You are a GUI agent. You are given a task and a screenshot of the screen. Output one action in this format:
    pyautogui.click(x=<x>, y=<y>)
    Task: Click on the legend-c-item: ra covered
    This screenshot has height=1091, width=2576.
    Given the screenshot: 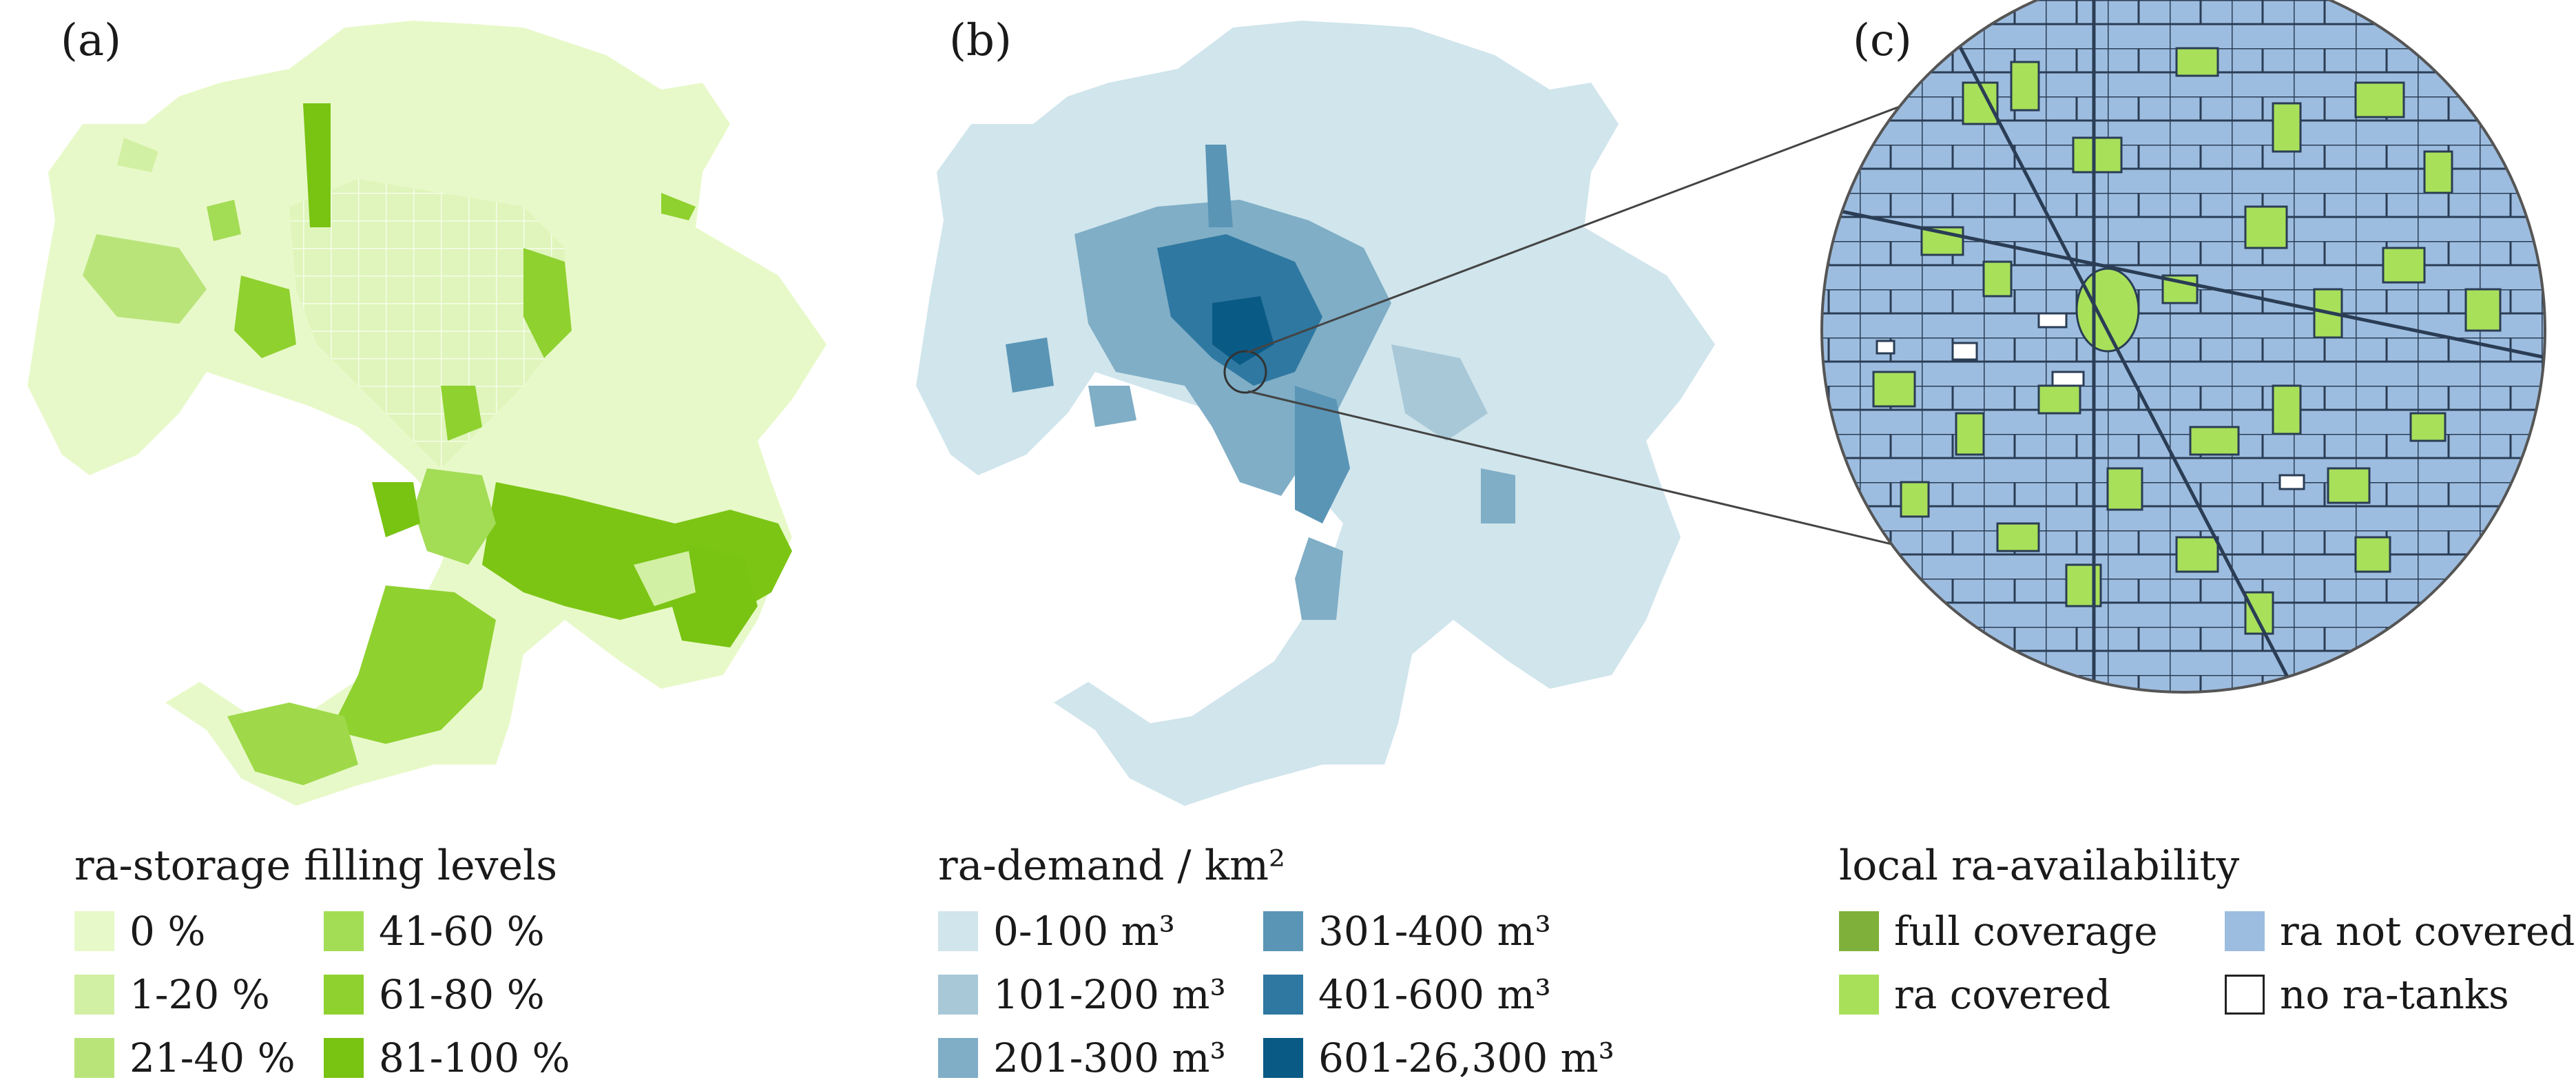 What is the action you would take?
    pyautogui.click(x=1974, y=995)
    